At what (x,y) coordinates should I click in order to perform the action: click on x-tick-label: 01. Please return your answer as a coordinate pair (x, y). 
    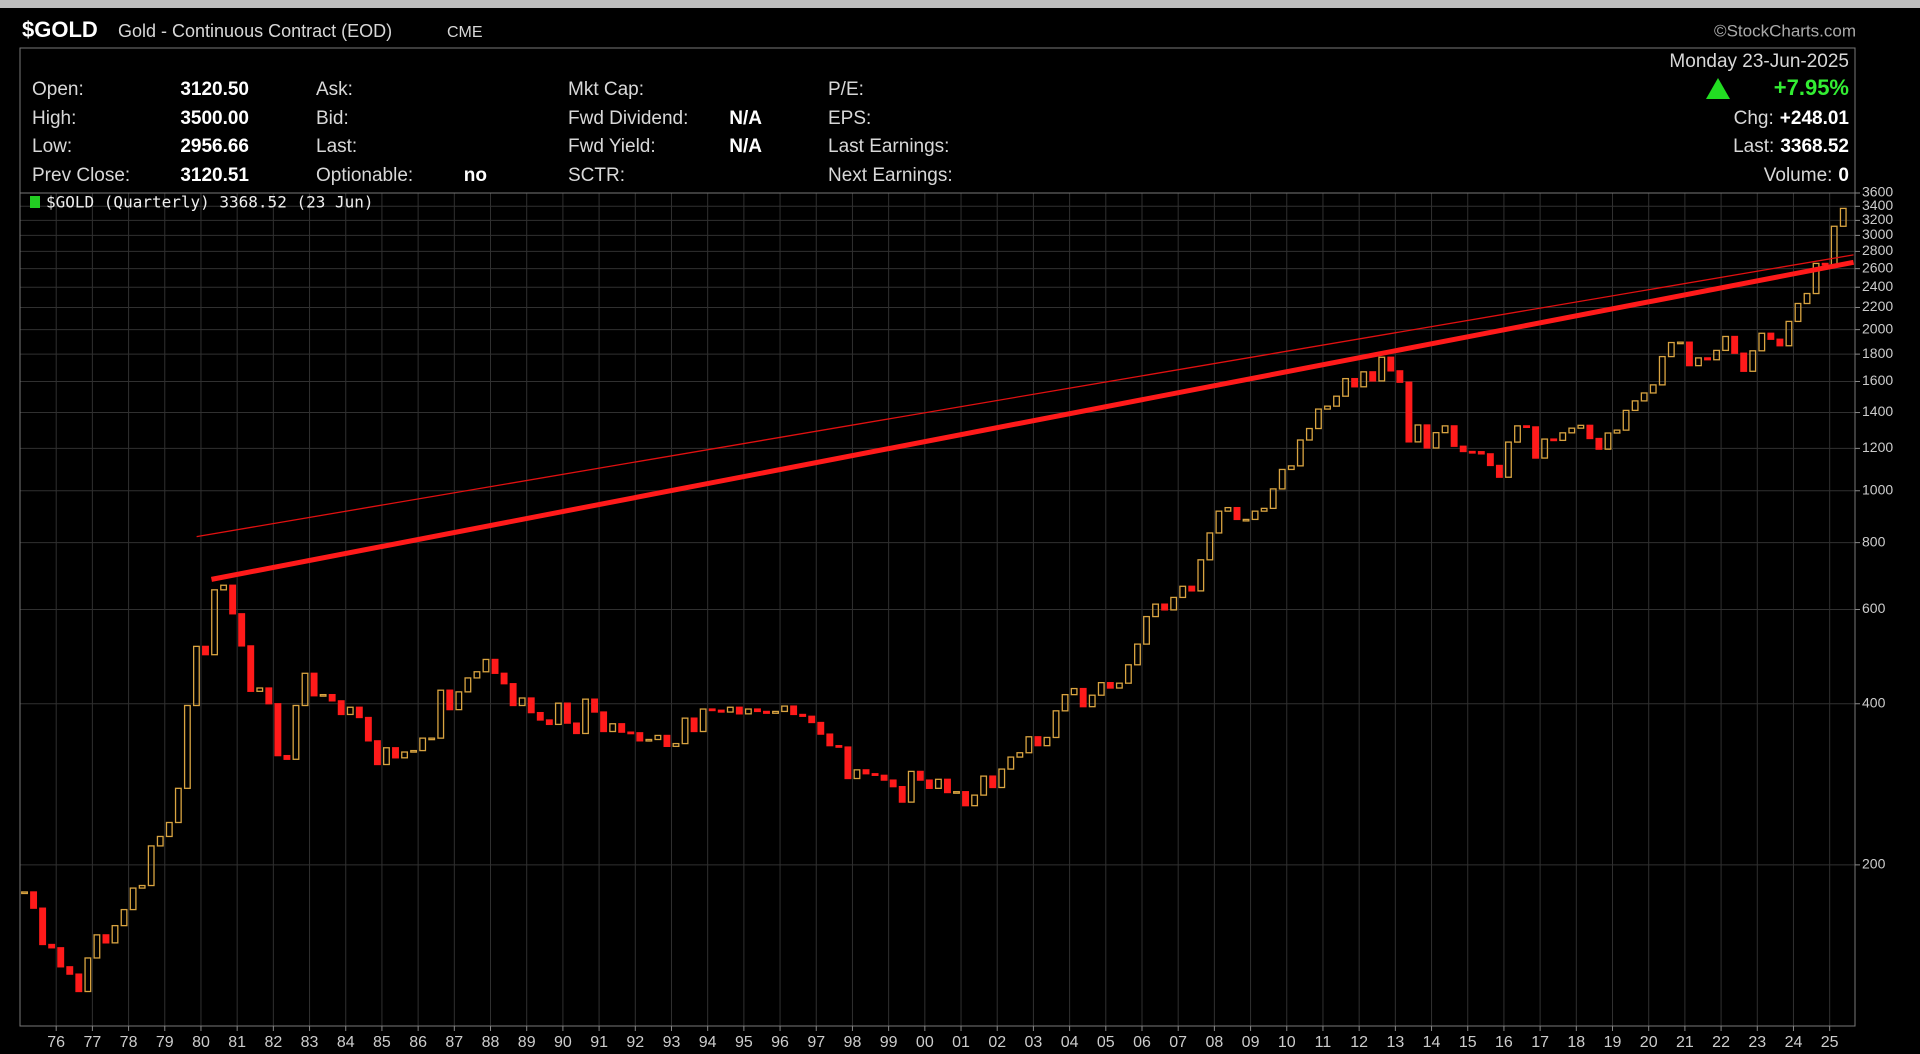
    Looking at the image, I should click on (961, 1042).